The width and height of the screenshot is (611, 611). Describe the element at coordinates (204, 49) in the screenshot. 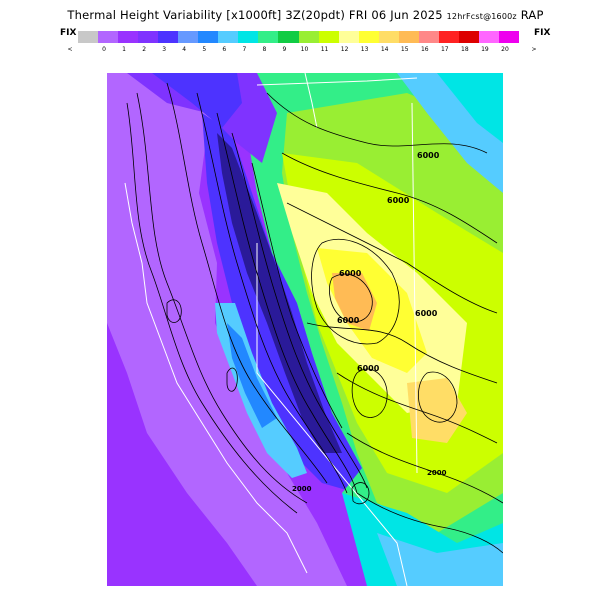

I see `scale-tick-label: 5` at that location.